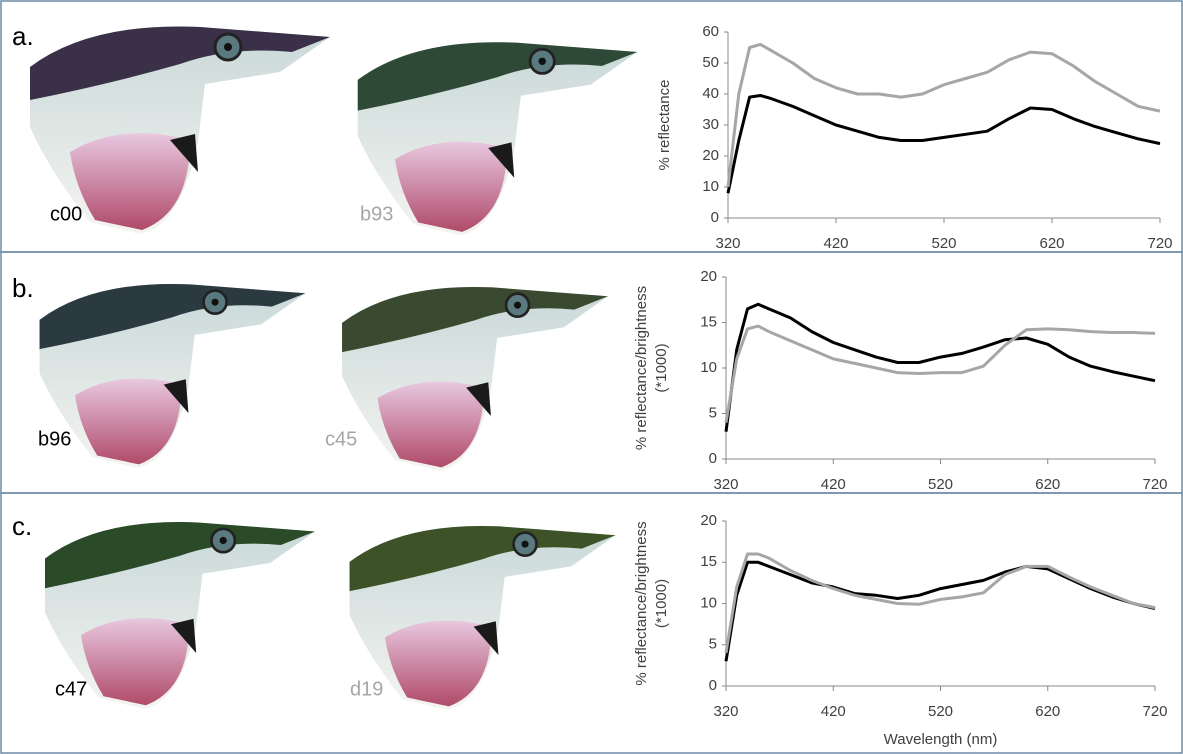 This screenshot has height=754, width=1183. I want to click on x-axis-label: Wavelength (nm), so click(941, 739).